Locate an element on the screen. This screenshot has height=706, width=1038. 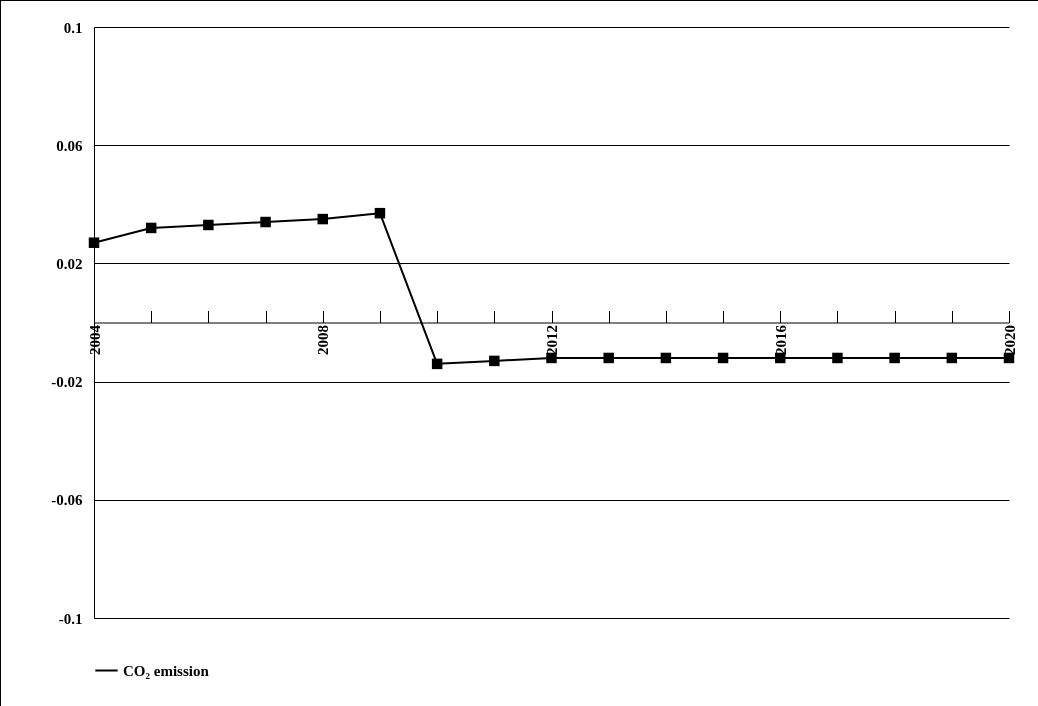
x-tick-label: 2012 is located at coordinates (552, 340).